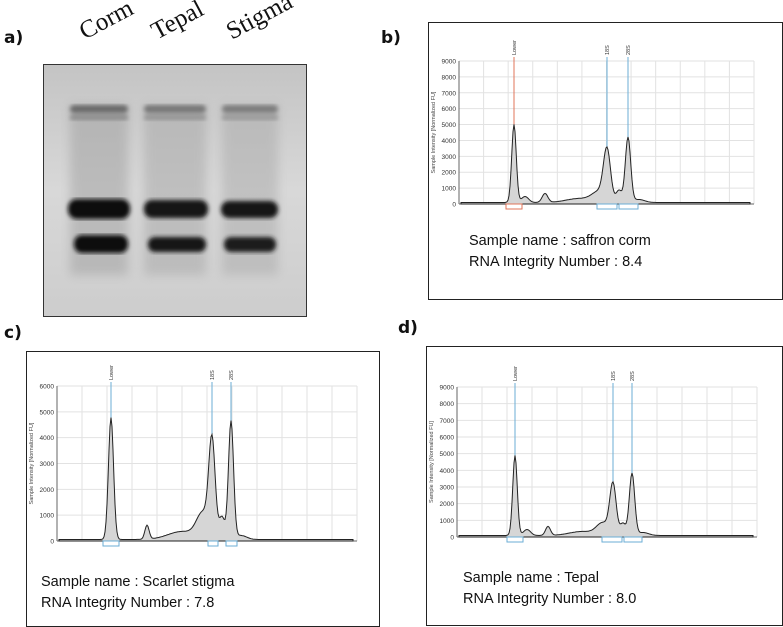 The width and height of the screenshot is (783, 627). I want to click on panel-b-rin: RNA Integrity Number : 8.4, so click(556, 262).